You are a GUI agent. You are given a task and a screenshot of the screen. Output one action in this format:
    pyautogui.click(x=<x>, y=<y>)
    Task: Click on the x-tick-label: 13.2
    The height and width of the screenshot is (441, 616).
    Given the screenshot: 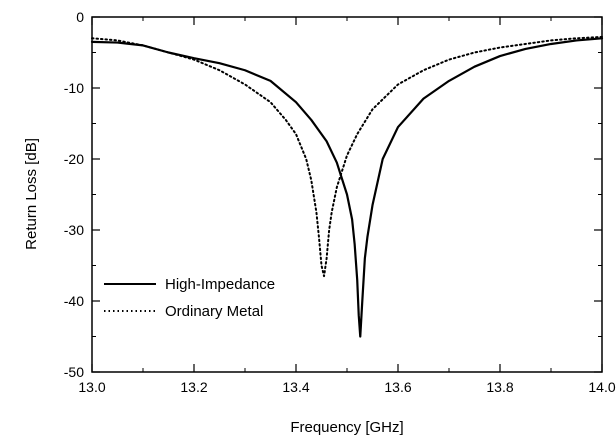 What is the action you would take?
    pyautogui.click(x=193, y=387)
    